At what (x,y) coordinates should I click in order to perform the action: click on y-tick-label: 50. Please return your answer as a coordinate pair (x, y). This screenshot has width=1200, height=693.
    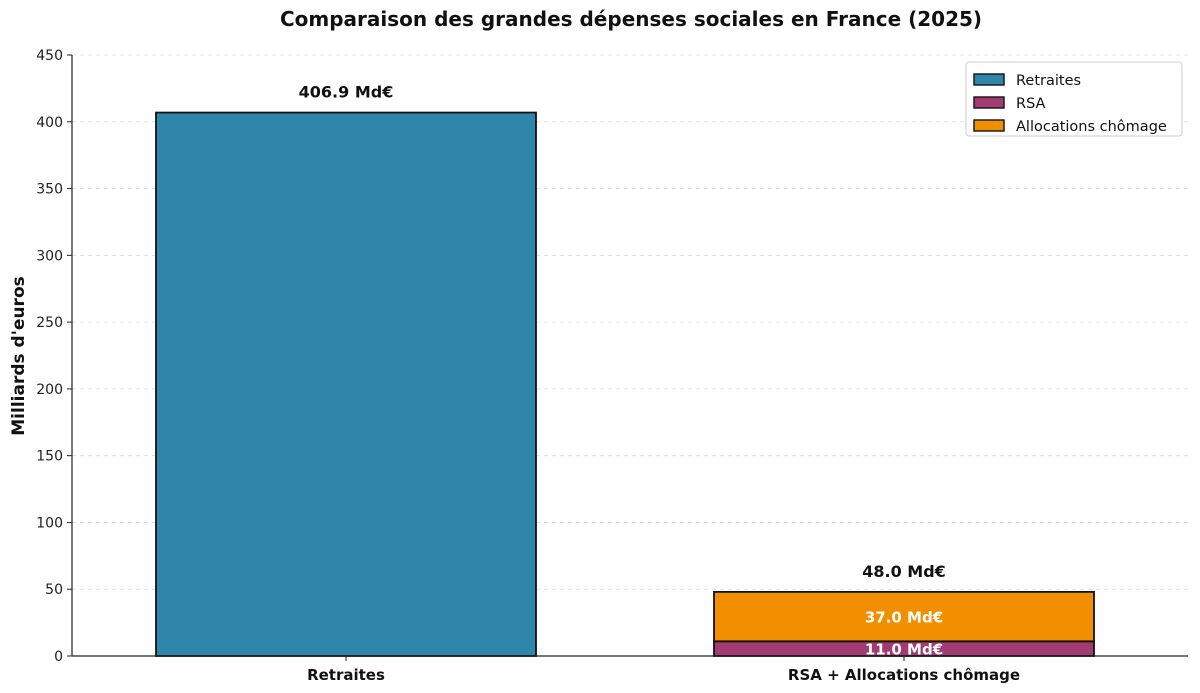
    Looking at the image, I should click on (54, 590).